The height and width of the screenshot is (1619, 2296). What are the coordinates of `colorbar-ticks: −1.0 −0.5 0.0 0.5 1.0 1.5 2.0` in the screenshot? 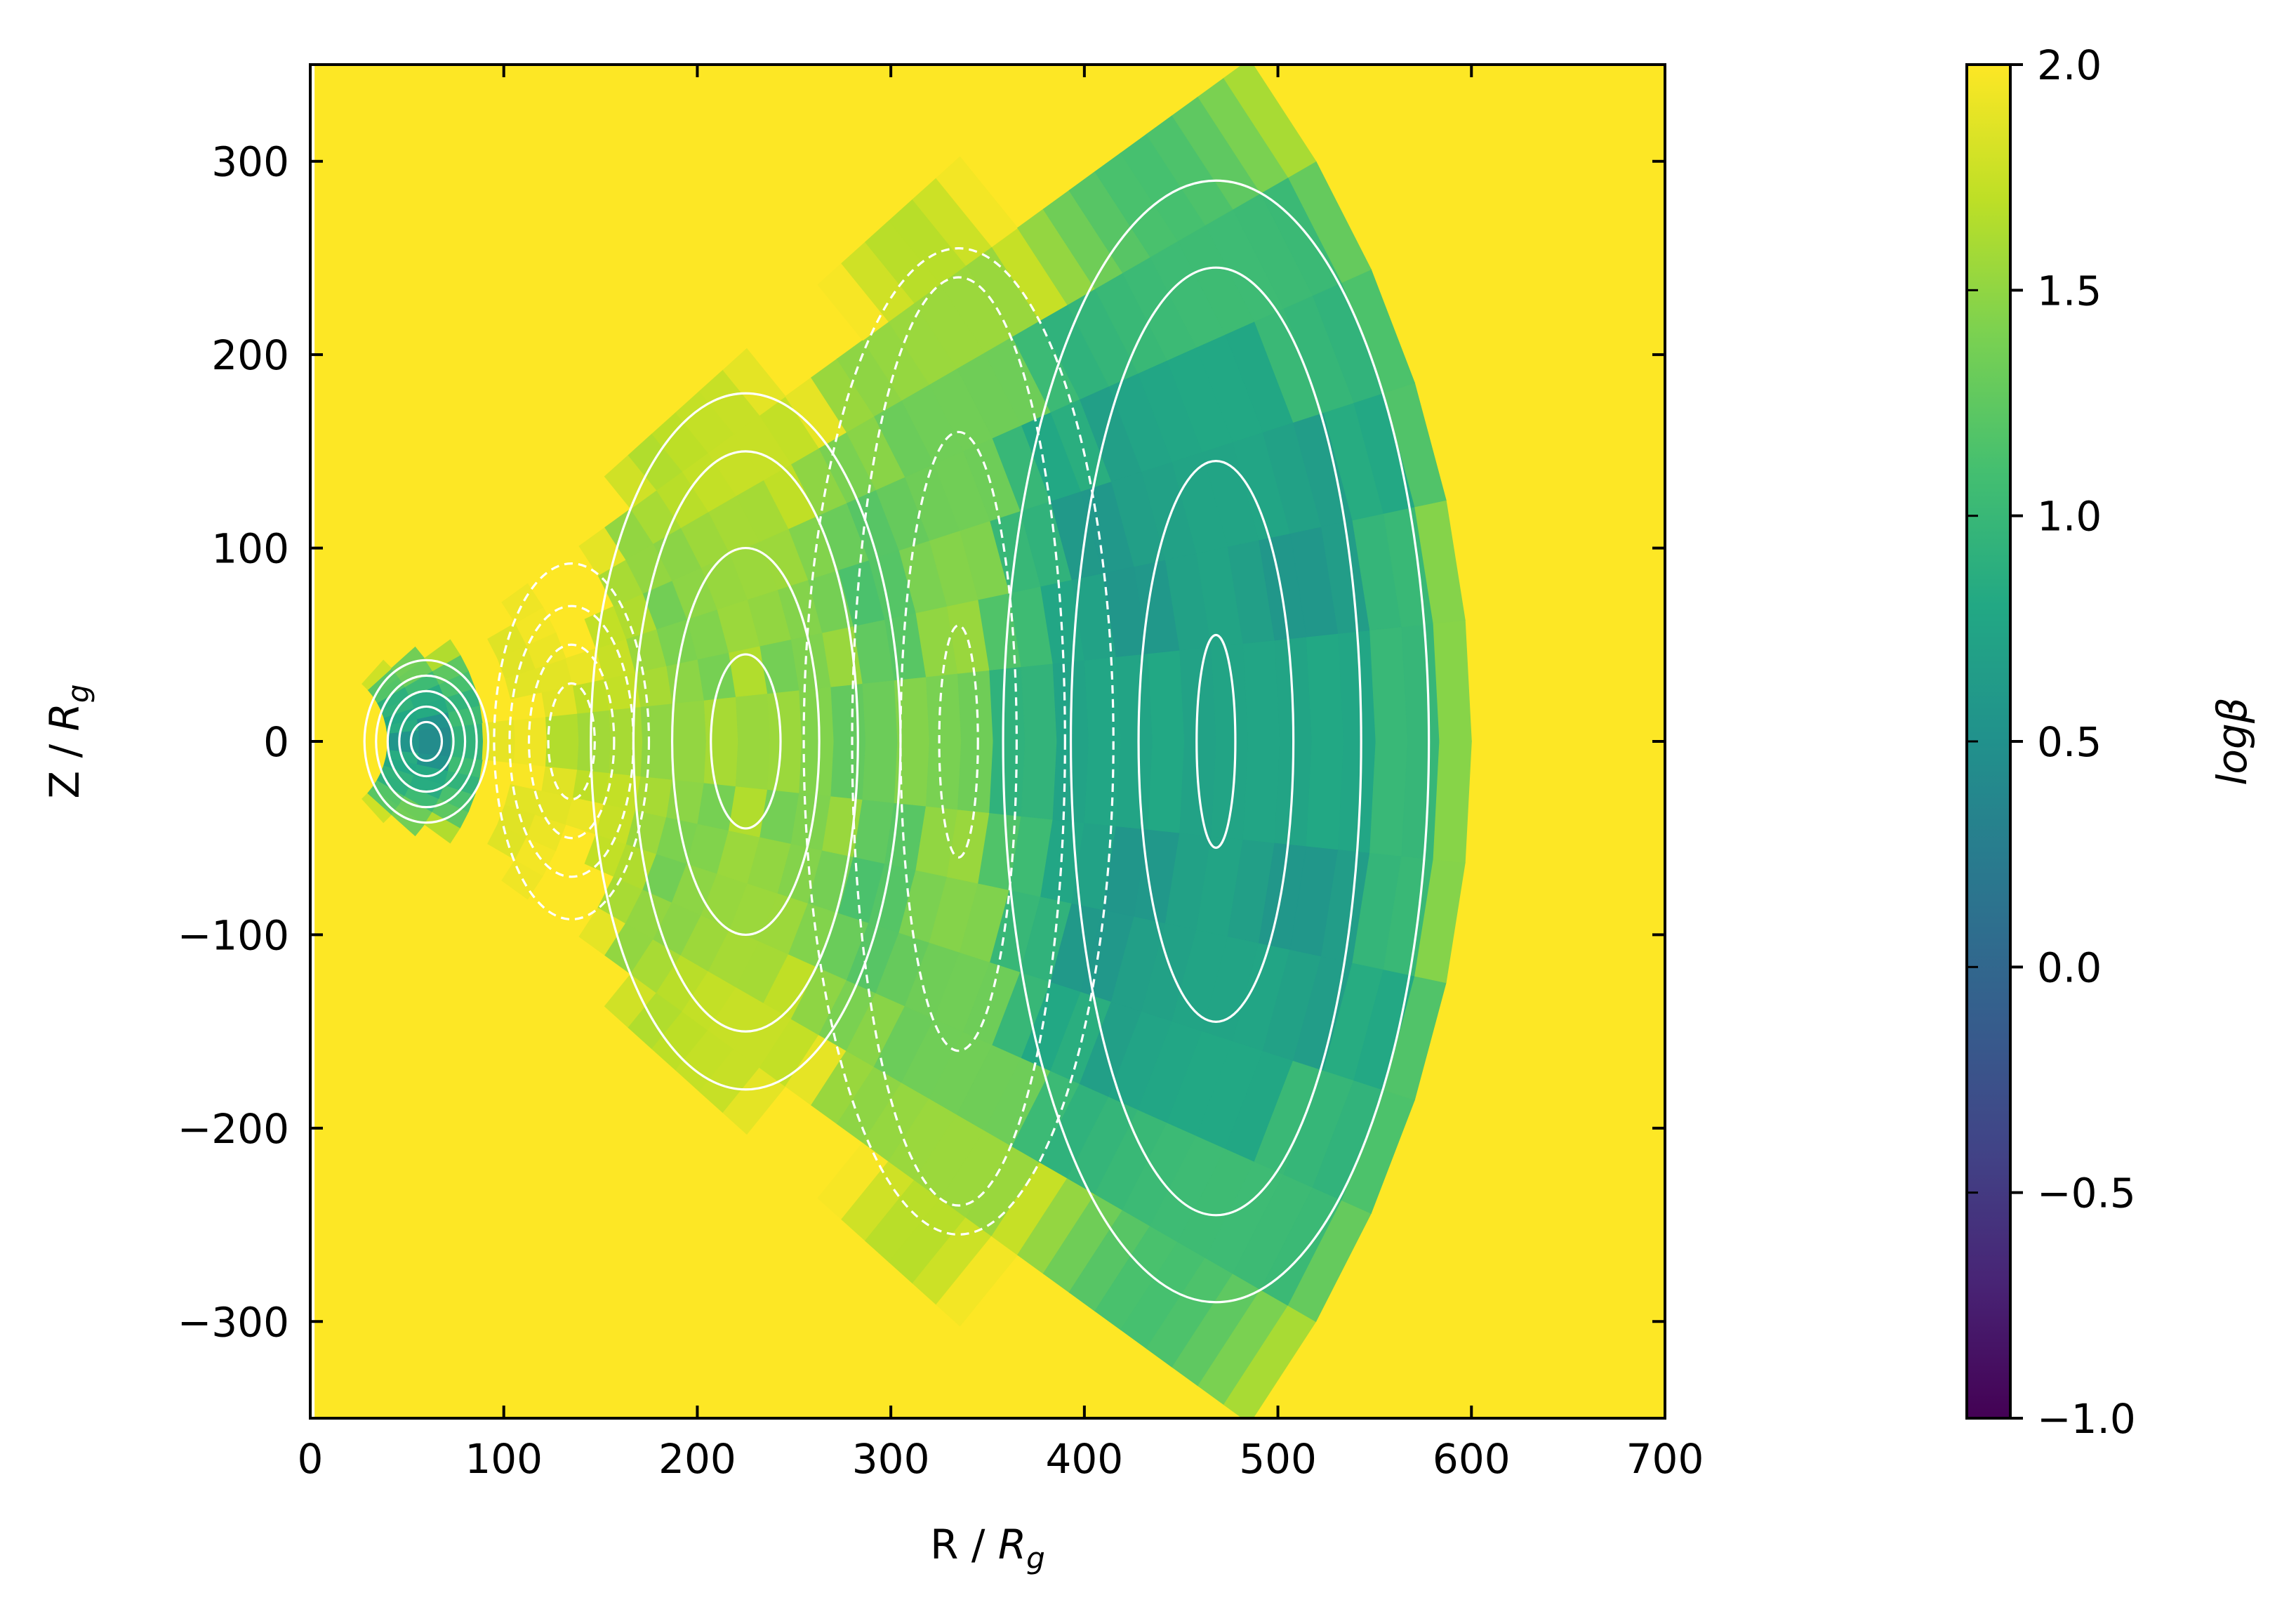 It's located at (2051, 742).